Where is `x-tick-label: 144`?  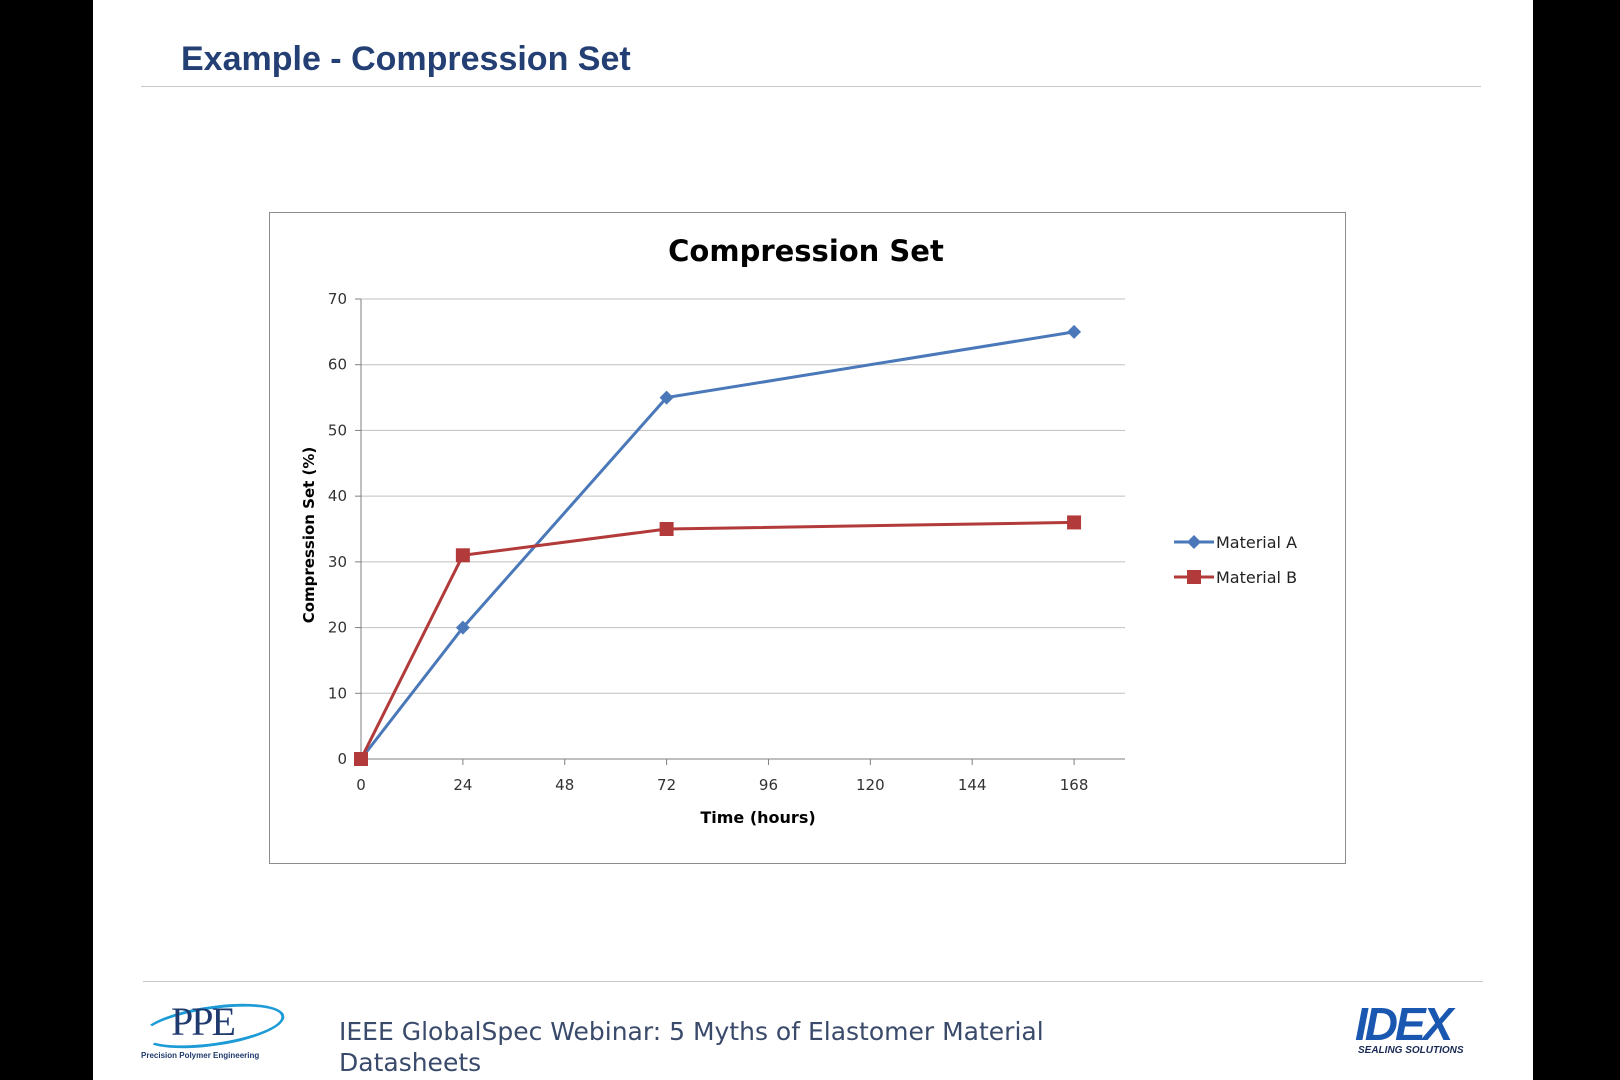 x-tick-label: 144 is located at coordinates (972, 785).